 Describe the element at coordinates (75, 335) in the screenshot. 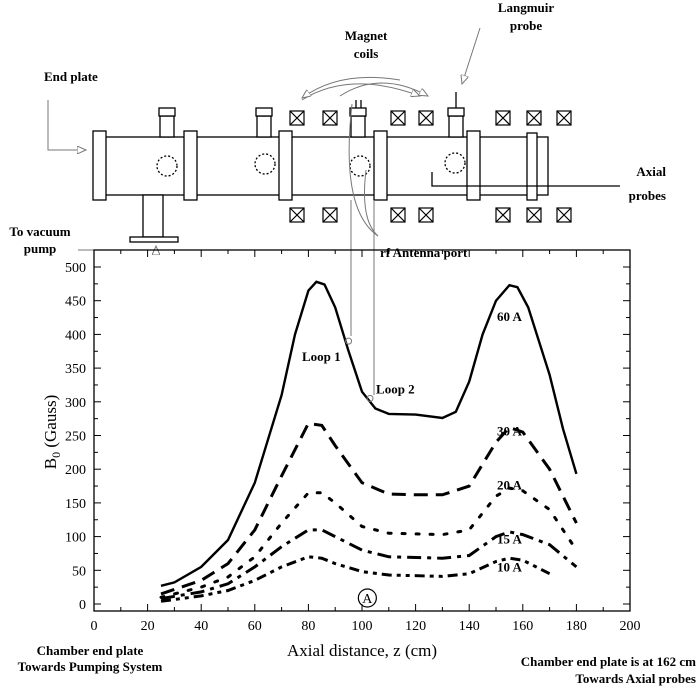

I see `y-tick-label: 400` at that location.